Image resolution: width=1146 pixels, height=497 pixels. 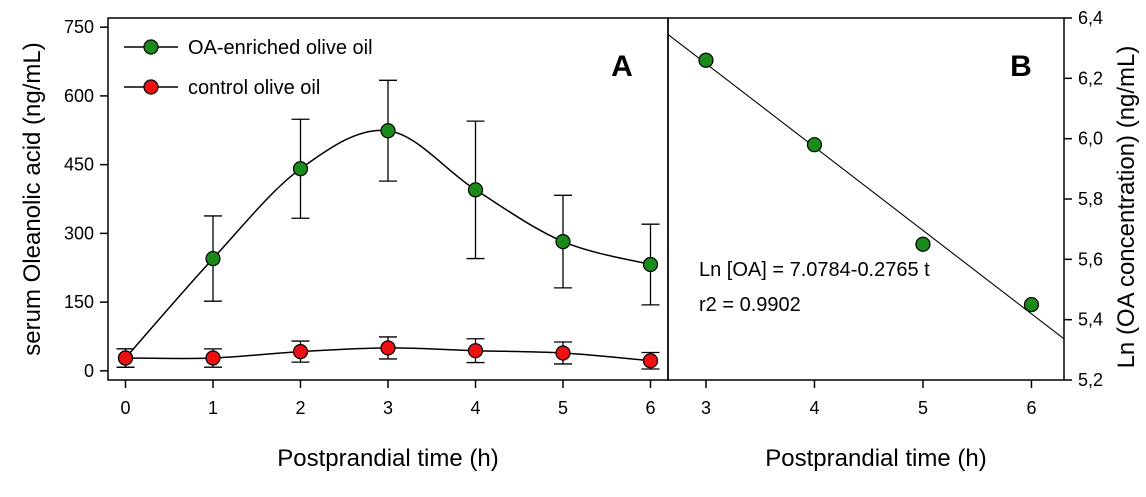 What do you see at coordinates (79, 302) in the screenshot?
I see `y-tick-label: 150` at bounding box center [79, 302].